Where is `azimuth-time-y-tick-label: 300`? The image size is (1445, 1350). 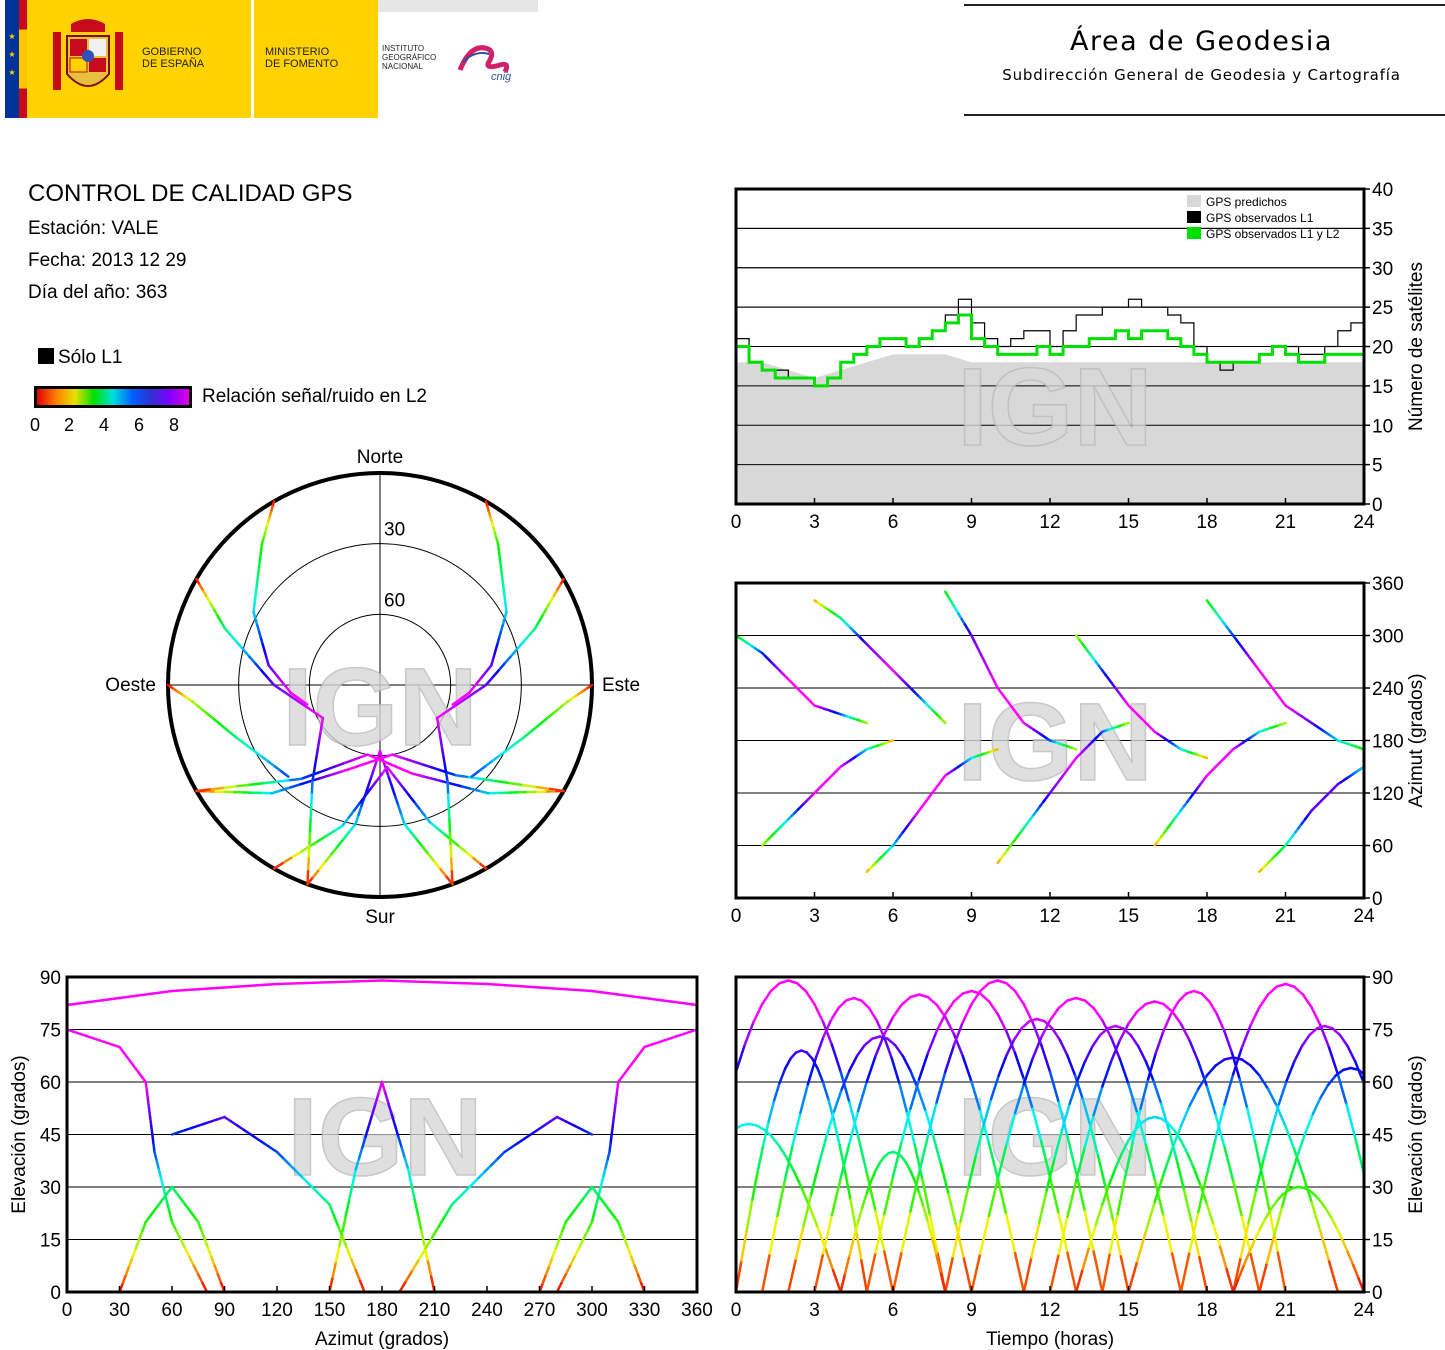 azimuth-time-y-tick-label: 300 is located at coordinates (1388, 637).